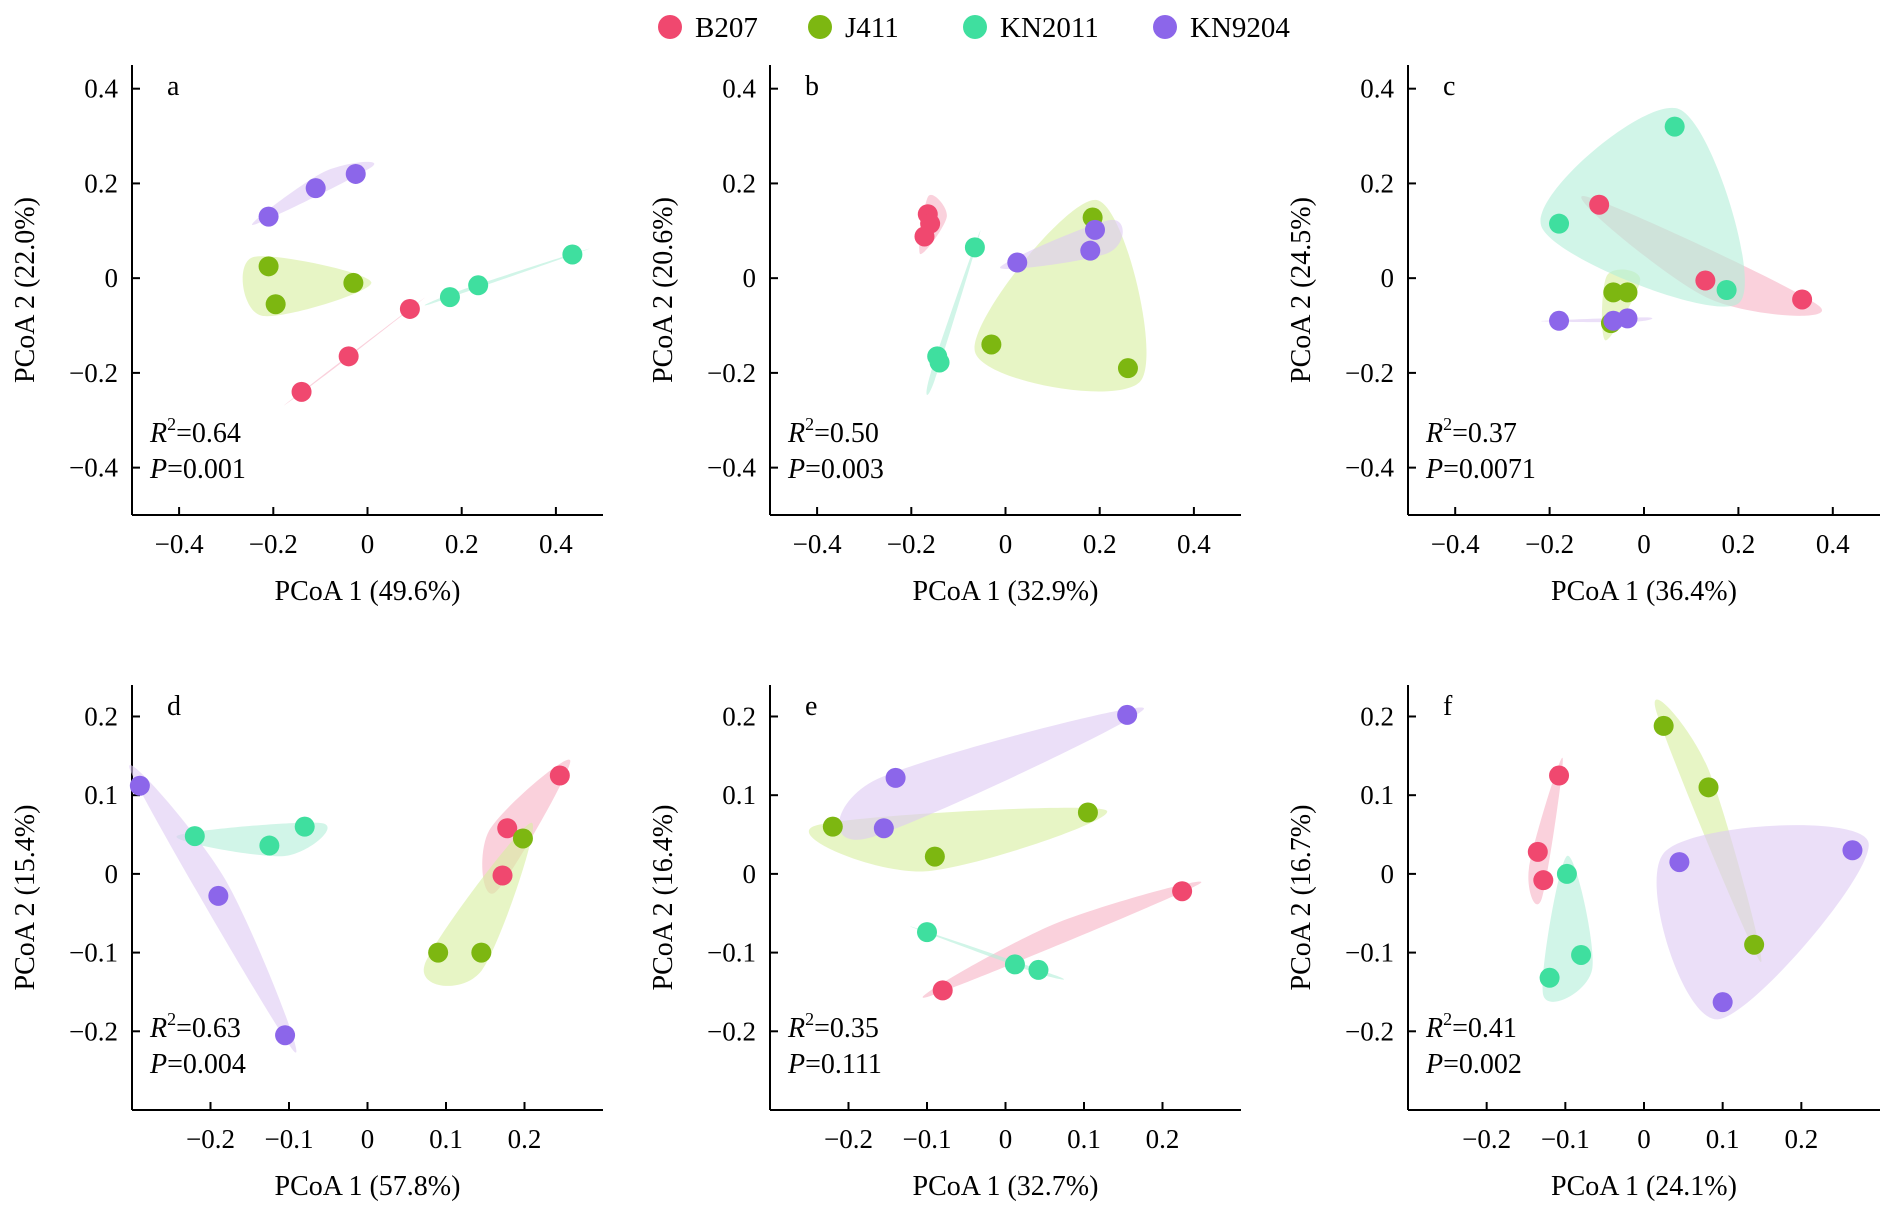 The height and width of the screenshot is (1207, 1890). Describe the element at coordinates (1473, 1064) in the screenshot. I see `p-value-text: P=0.002` at that location.